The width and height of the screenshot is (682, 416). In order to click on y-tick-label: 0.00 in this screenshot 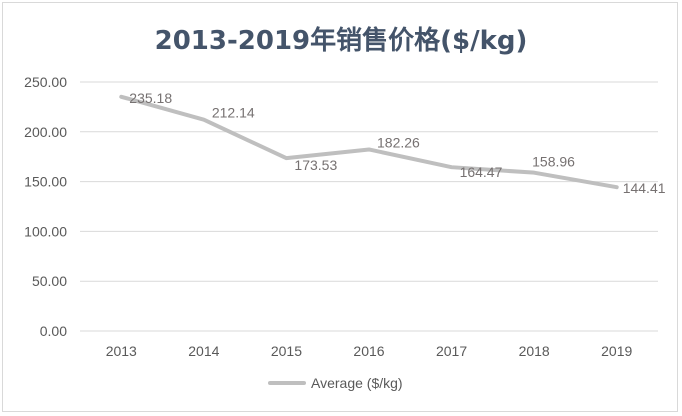, I will do `click(53, 331)`.